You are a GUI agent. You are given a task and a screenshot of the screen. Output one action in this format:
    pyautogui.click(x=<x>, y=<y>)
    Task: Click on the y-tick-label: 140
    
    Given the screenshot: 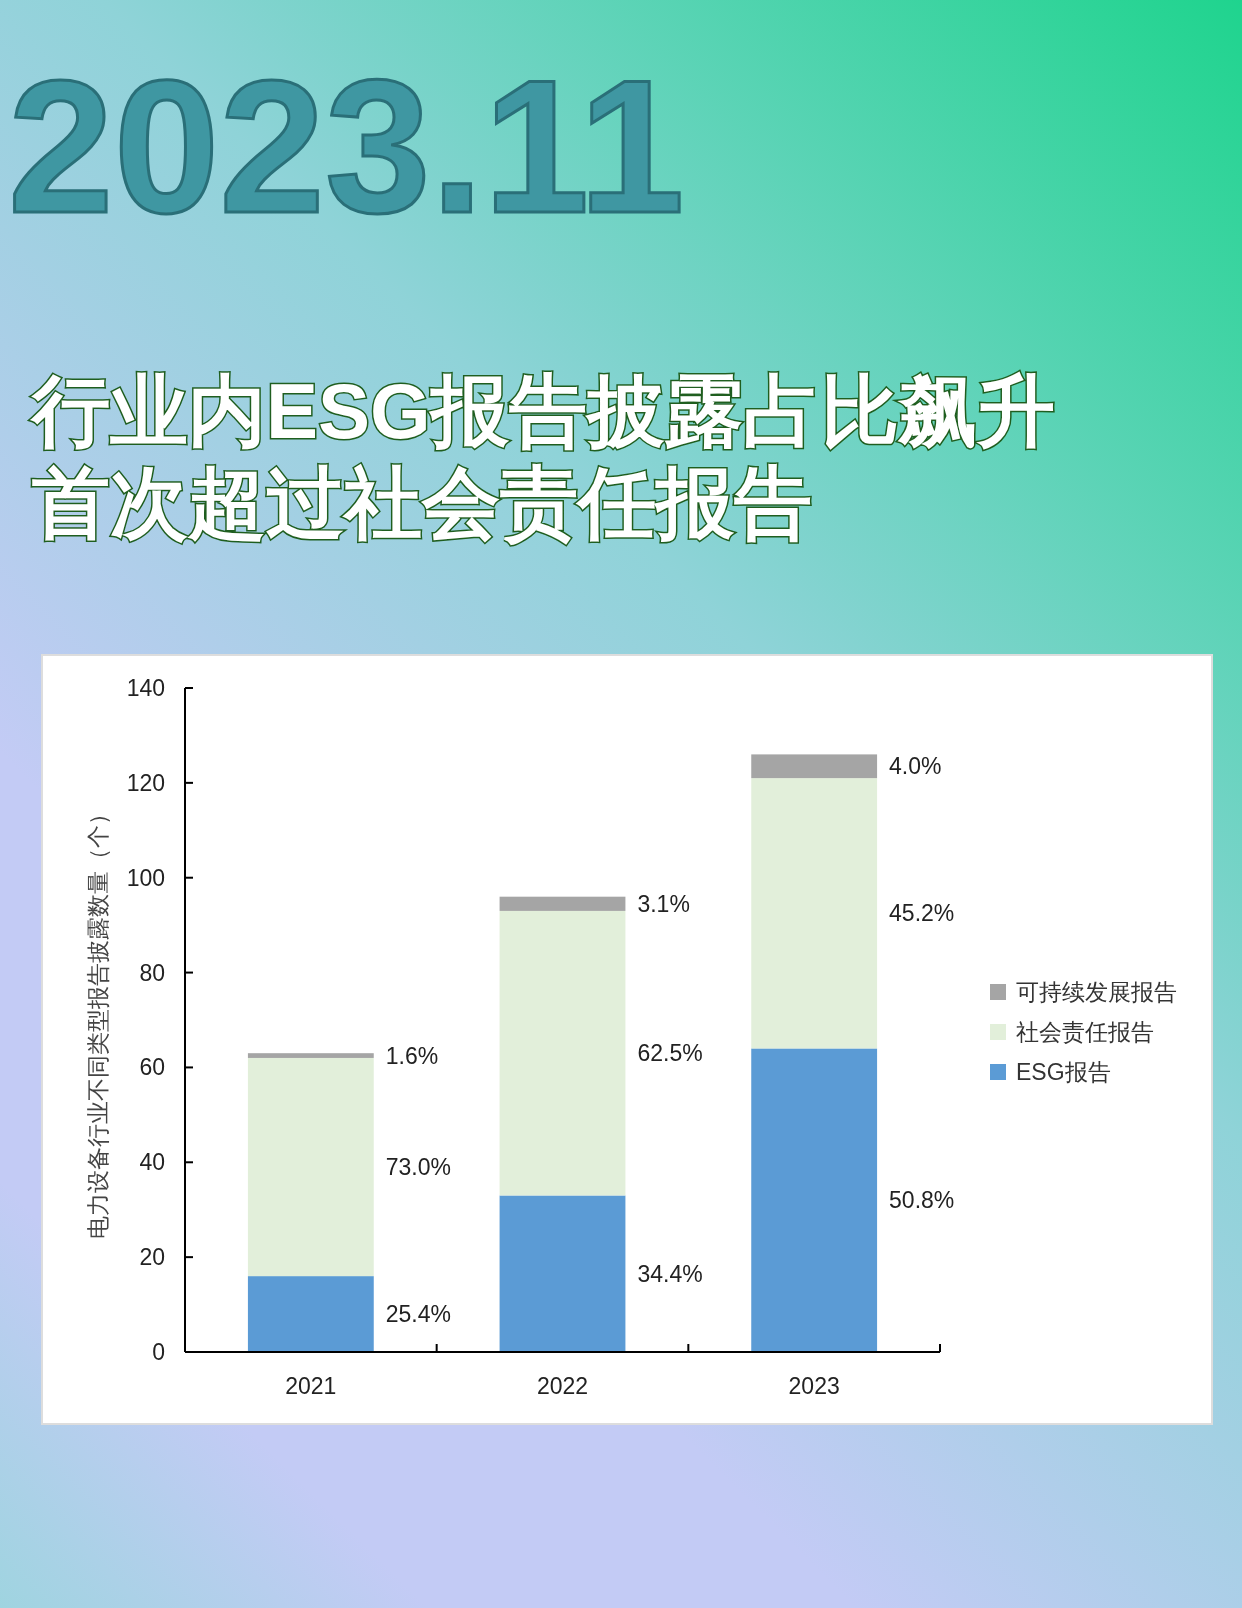 What is the action you would take?
    pyautogui.click(x=145, y=688)
    